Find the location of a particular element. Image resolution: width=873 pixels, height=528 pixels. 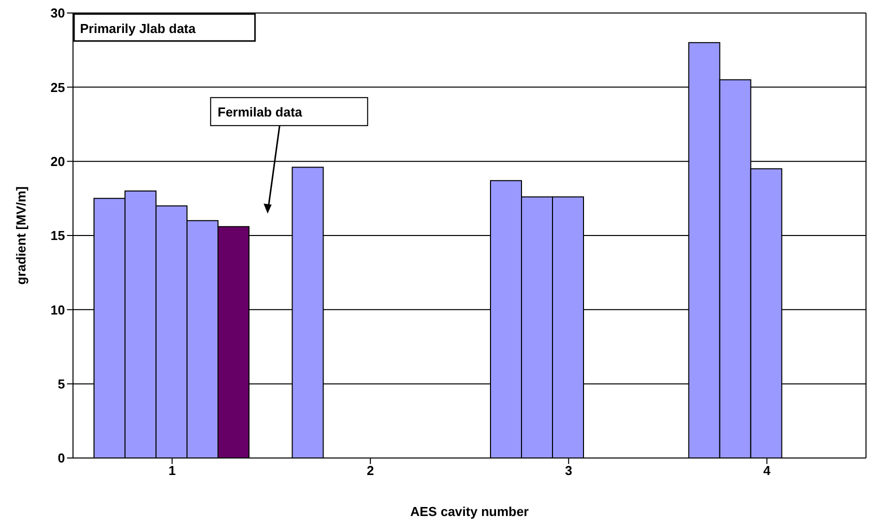

y-tick-label: 30 is located at coordinates (57, 13).